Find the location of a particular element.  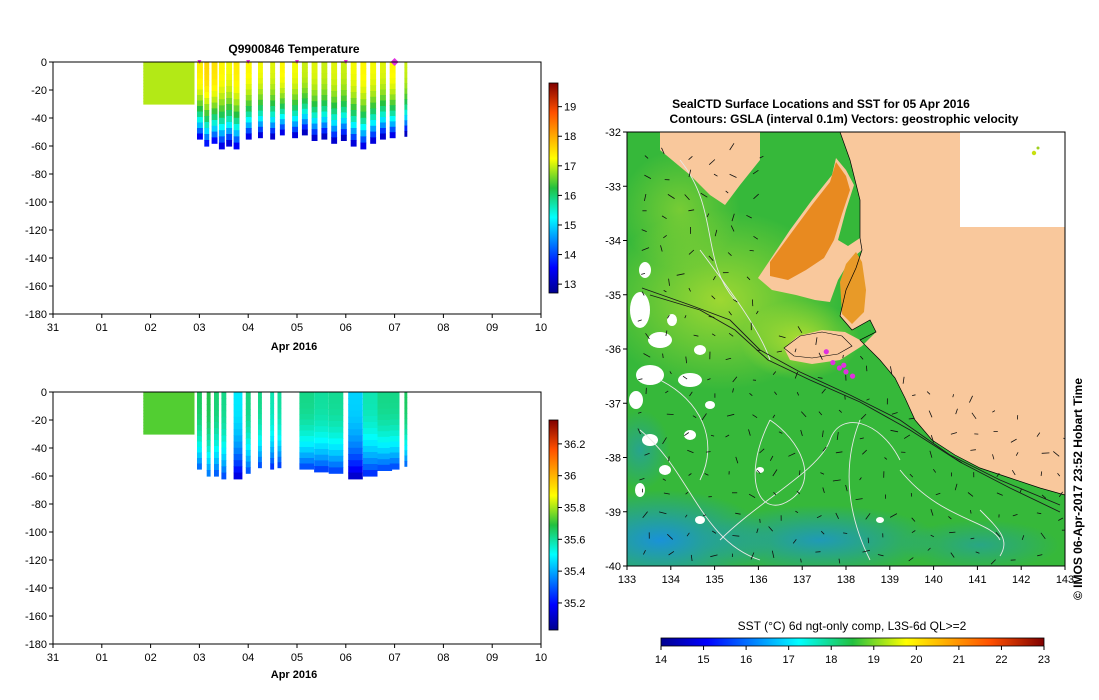

sst-colorbar-tick-label: 22 is located at coordinates (1001, 660).